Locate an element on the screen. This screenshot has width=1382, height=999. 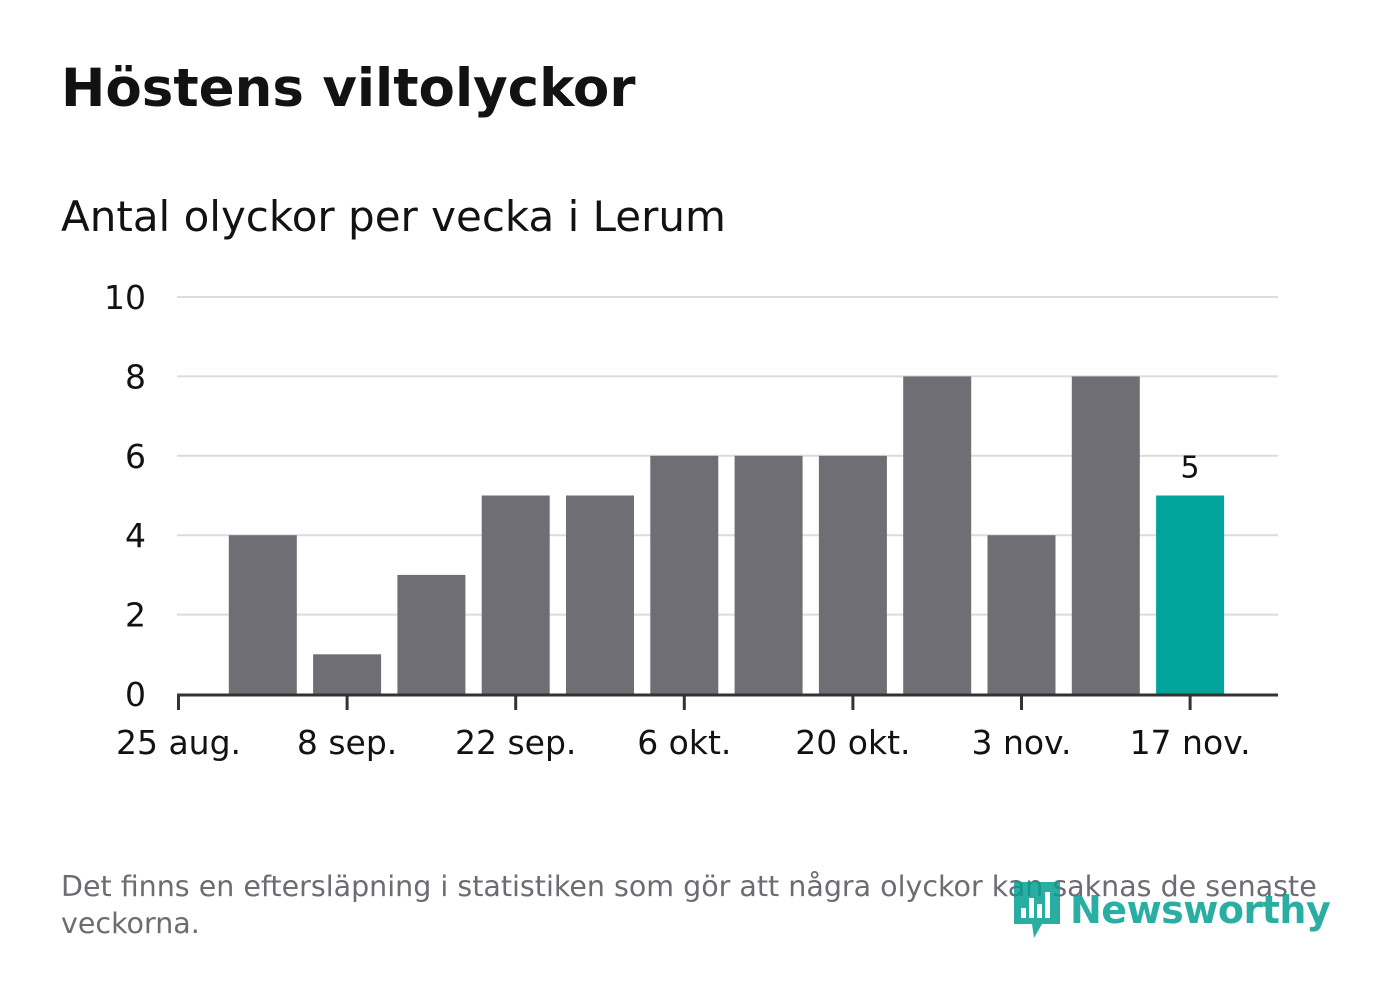
y-tick-label: 4 is located at coordinates (135, 535).